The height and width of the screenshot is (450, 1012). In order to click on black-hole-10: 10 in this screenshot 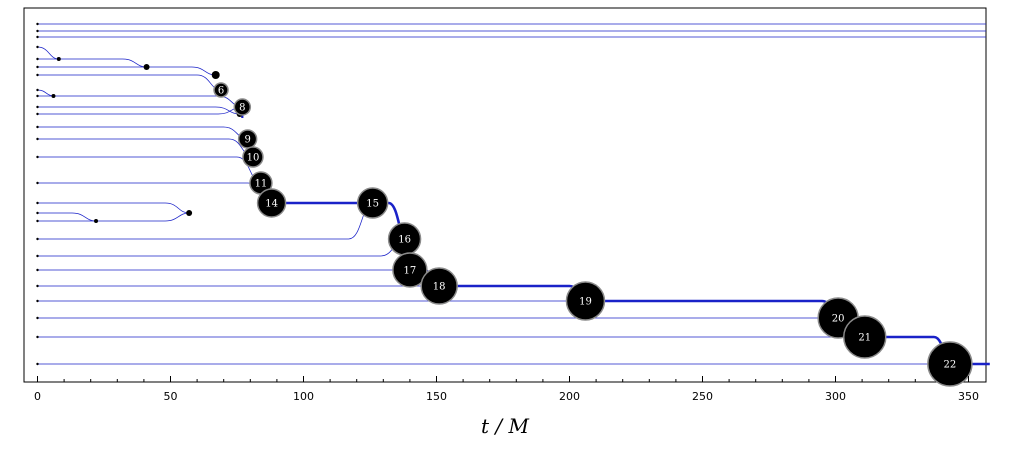, I will do `click(253, 157)`.